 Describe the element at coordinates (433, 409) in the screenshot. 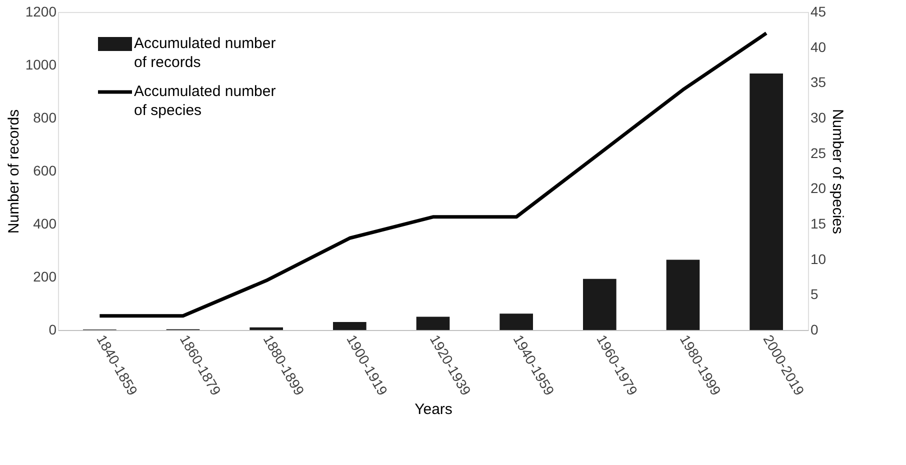

I see `x-axis-title: Years` at that location.